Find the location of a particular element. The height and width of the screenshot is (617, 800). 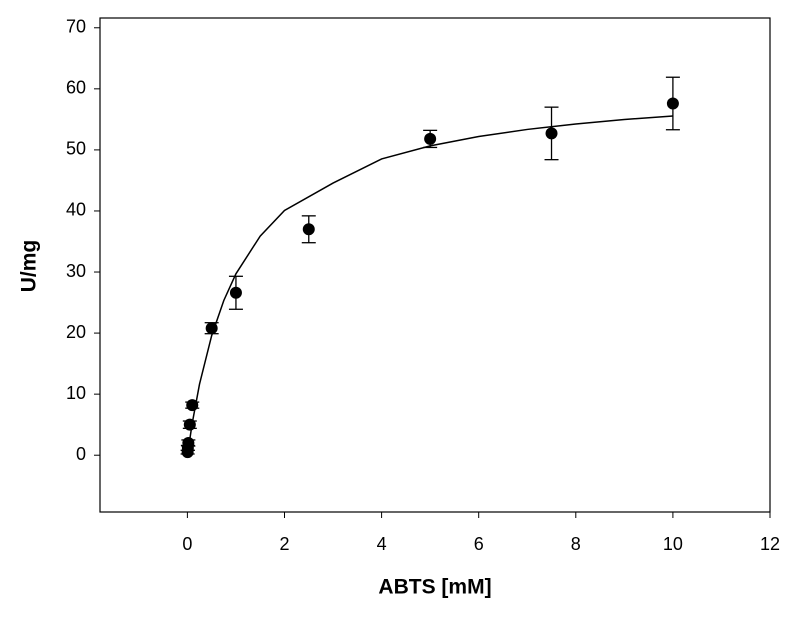

x-tick-label: 8 is located at coordinates (576, 544).